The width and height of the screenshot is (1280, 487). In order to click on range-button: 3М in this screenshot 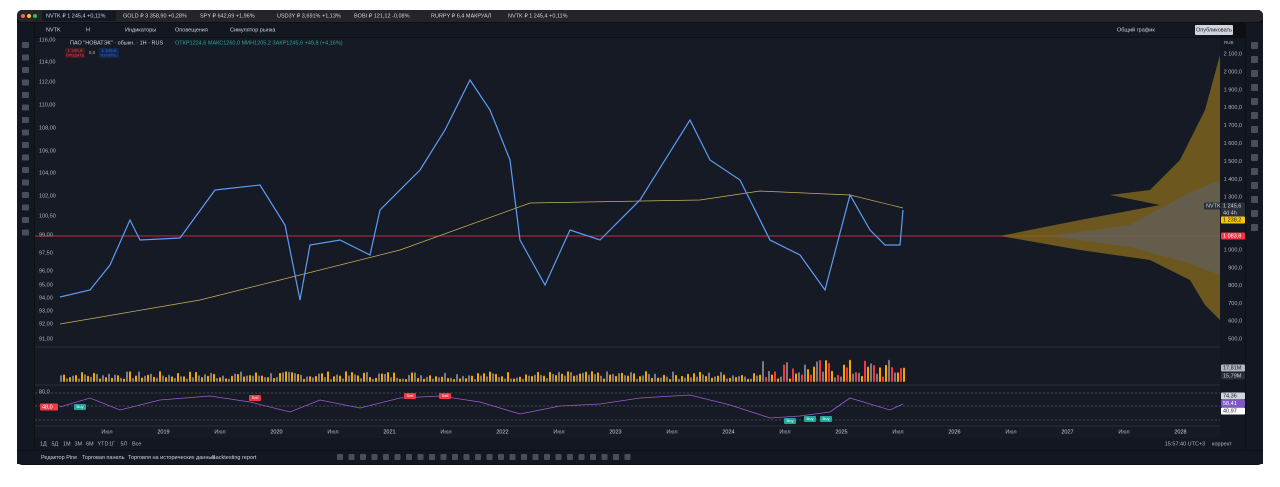, I will do `click(79, 444)`.